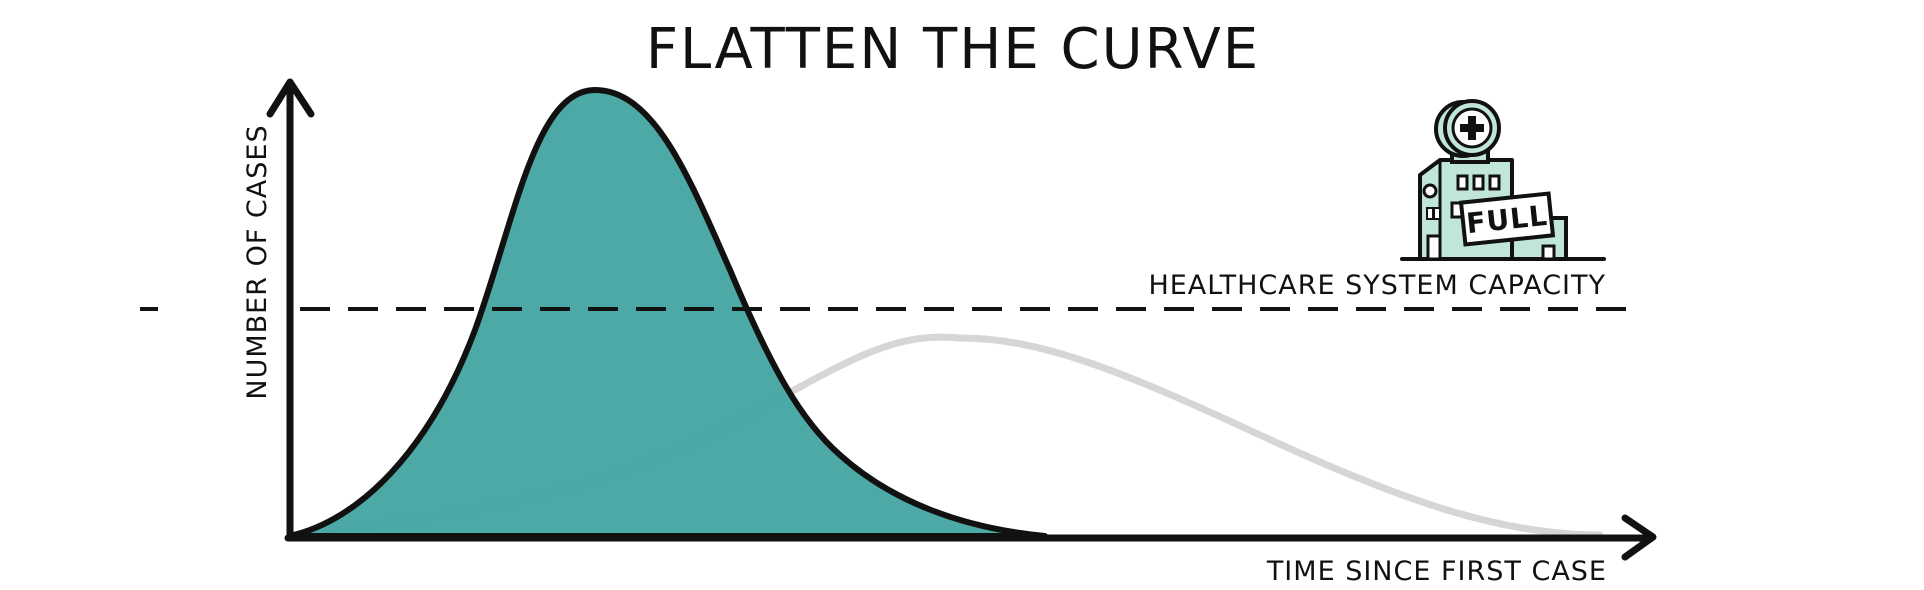 The height and width of the screenshot is (590, 1924). What do you see at coordinates (257, 261) in the screenshot?
I see `y-axis-label: NUMBER OF CASES` at bounding box center [257, 261].